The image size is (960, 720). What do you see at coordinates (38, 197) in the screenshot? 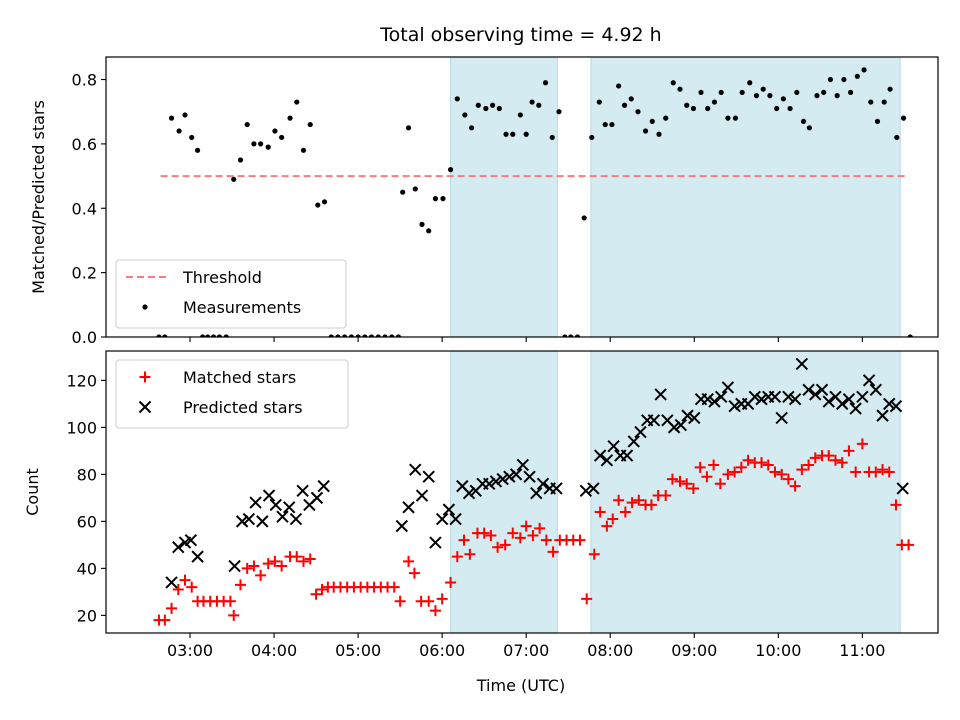
I see `ratio-y-axis-label: Matched/Predicted stars` at bounding box center [38, 197].